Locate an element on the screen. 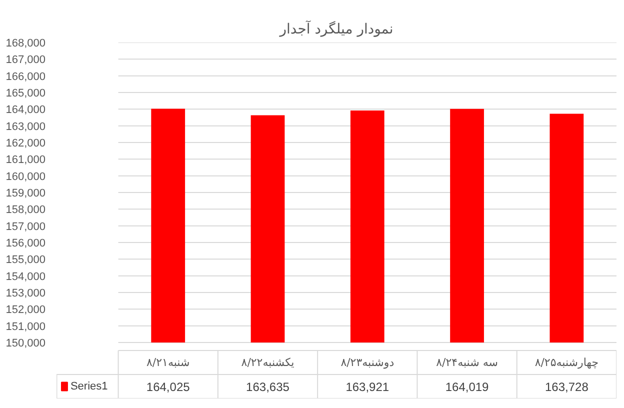 The image size is (624, 408). y-tick-label: 161,000 is located at coordinates (26, 160).